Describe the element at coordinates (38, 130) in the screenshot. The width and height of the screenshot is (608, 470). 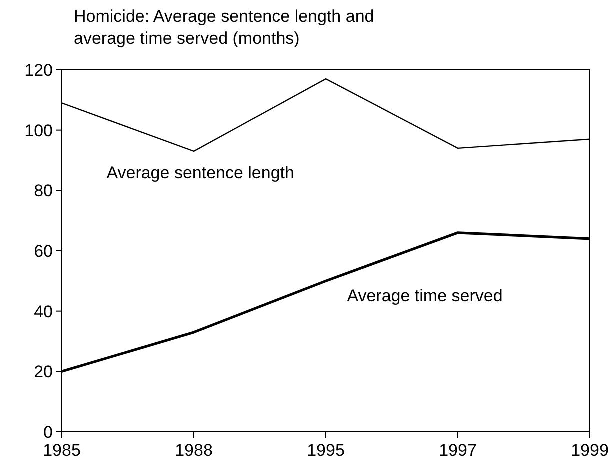
I see `y-tick-label: 100` at that location.